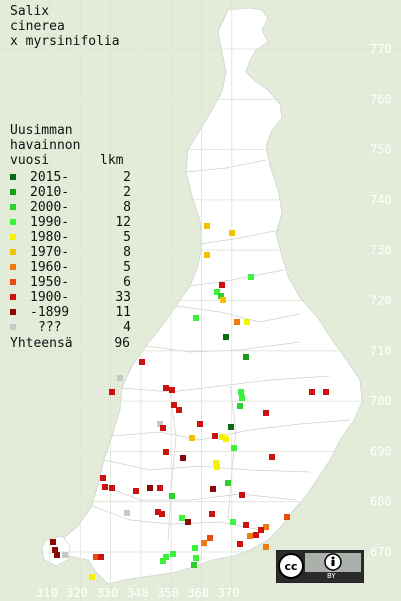 This screenshot has height=601, width=401. Describe the element at coordinates (381, 200) in the screenshot. I see `grid-label-y: 740` at that location.